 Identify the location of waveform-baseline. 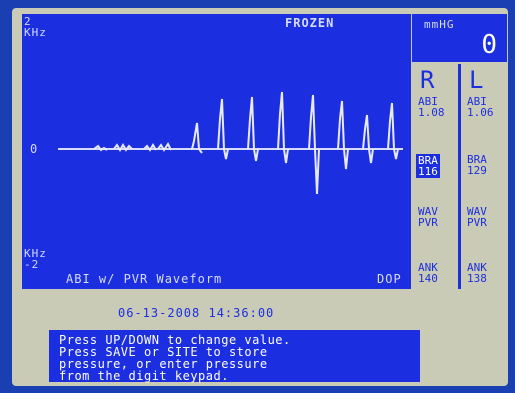
(230, 149).